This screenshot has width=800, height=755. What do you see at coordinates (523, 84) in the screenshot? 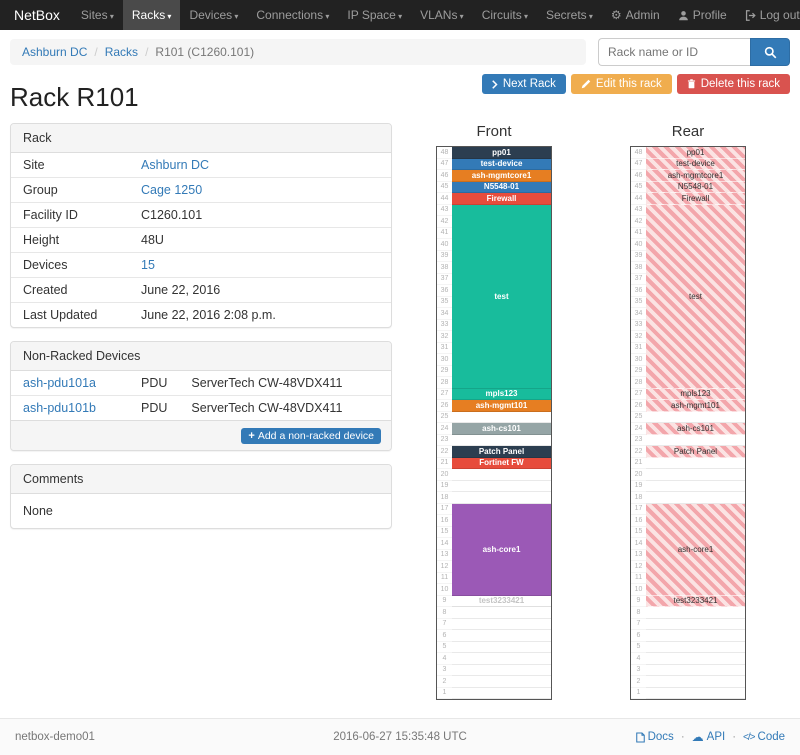
I see `next-rack-button: Next Rack` at bounding box center [523, 84].